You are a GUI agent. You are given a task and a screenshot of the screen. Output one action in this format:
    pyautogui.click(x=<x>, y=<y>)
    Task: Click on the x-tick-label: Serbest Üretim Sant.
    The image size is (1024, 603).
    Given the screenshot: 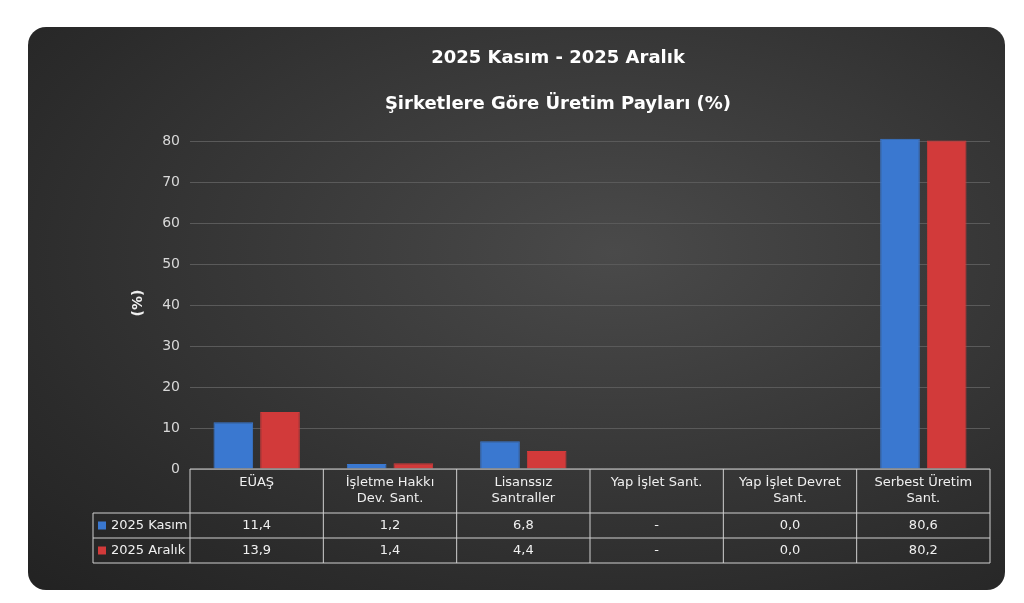 What is the action you would take?
    pyautogui.click(x=923, y=489)
    